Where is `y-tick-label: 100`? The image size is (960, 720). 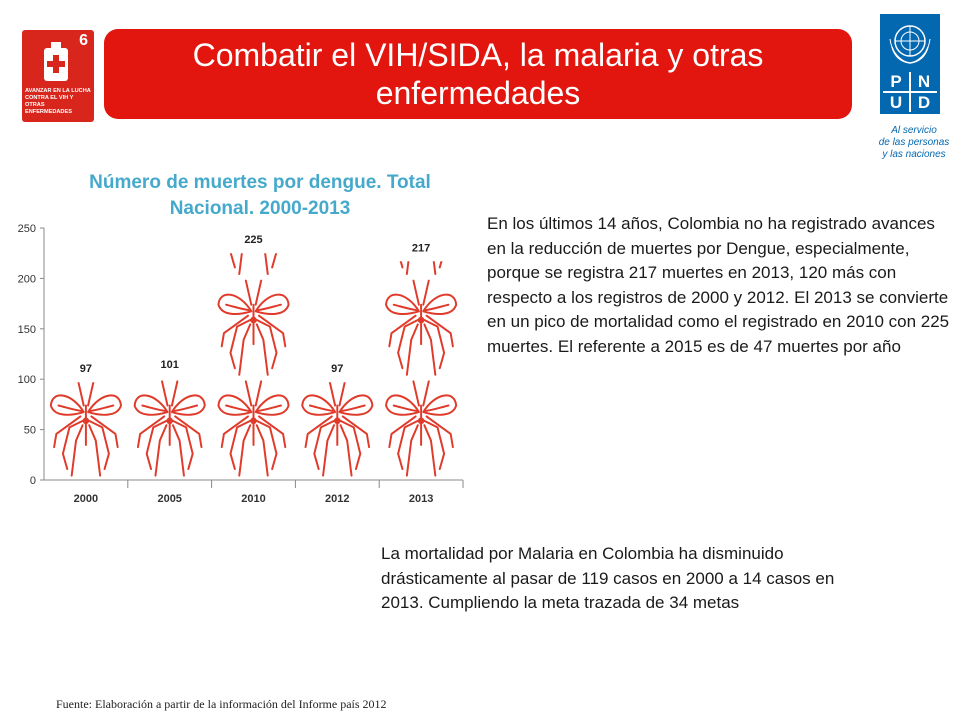 y-tick-label: 100 is located at coordinates (27, 380).